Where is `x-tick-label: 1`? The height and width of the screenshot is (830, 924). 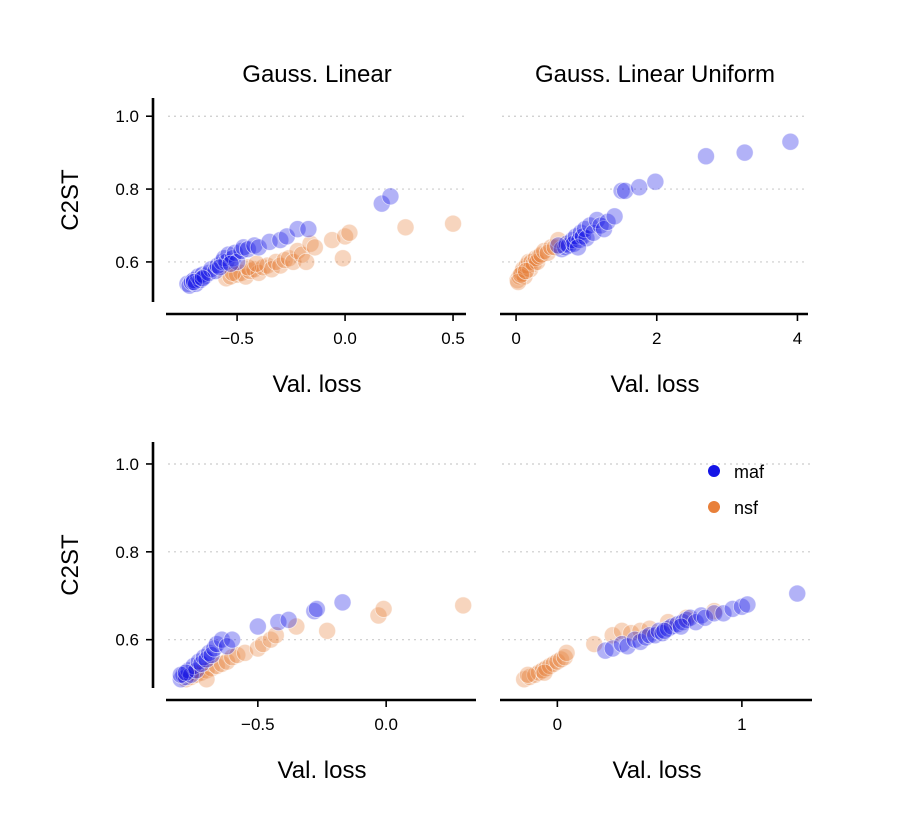 x-tick-label: 1 is located at coordinates (741, 724).